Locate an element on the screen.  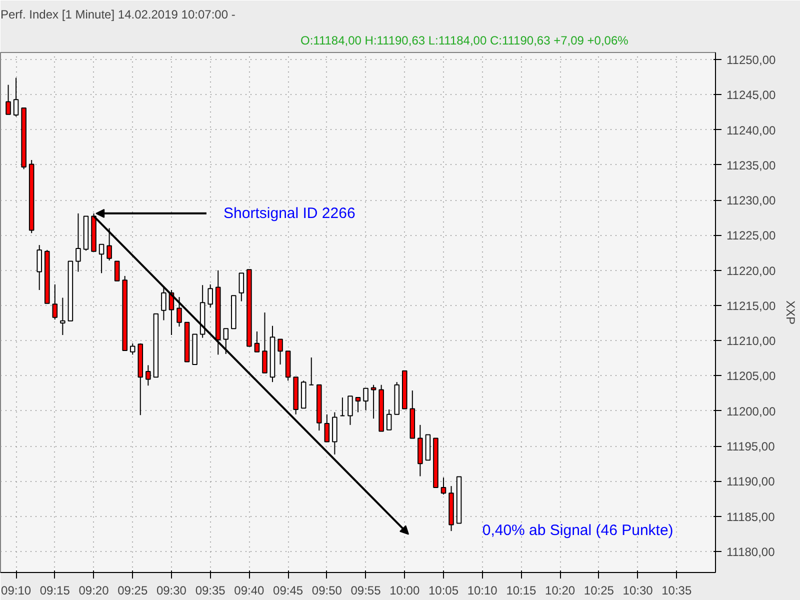
x-tick-label: 09:30 is located at coordinates (171, 591).